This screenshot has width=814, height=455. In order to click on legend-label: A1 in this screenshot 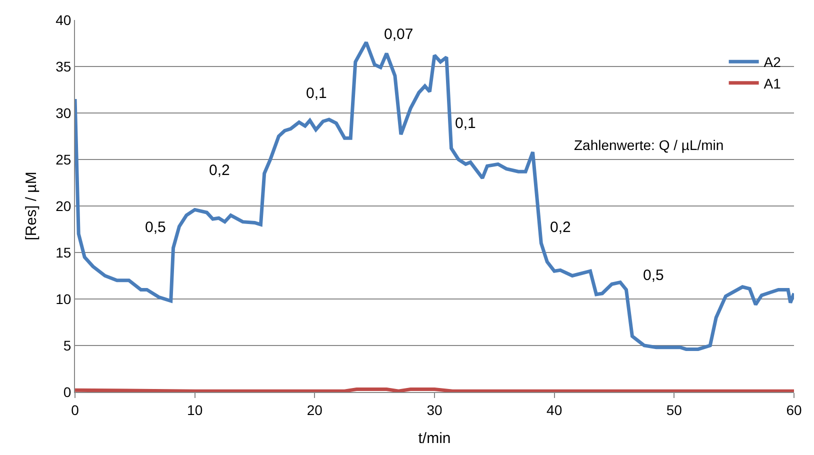, I will do `click(773, 83)`.